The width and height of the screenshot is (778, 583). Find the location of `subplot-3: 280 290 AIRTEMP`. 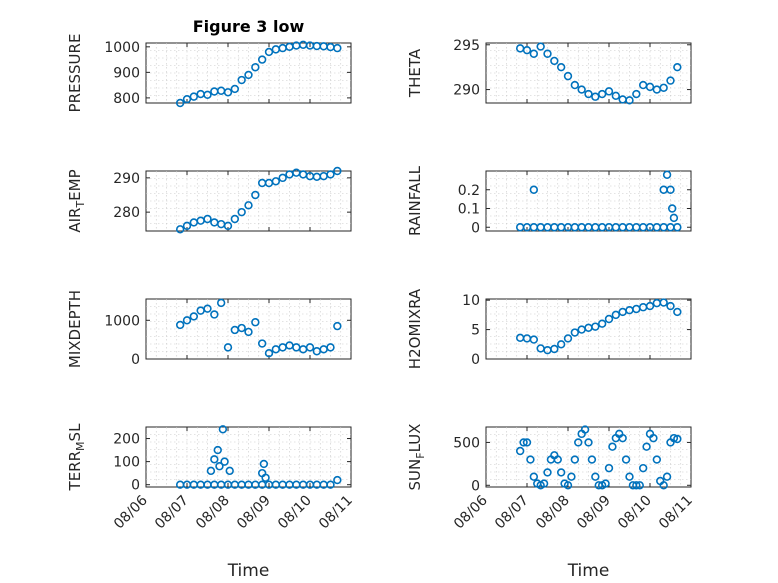

subplot-3: 280 290 AIRTEMP is located at coordinates (209, 200).